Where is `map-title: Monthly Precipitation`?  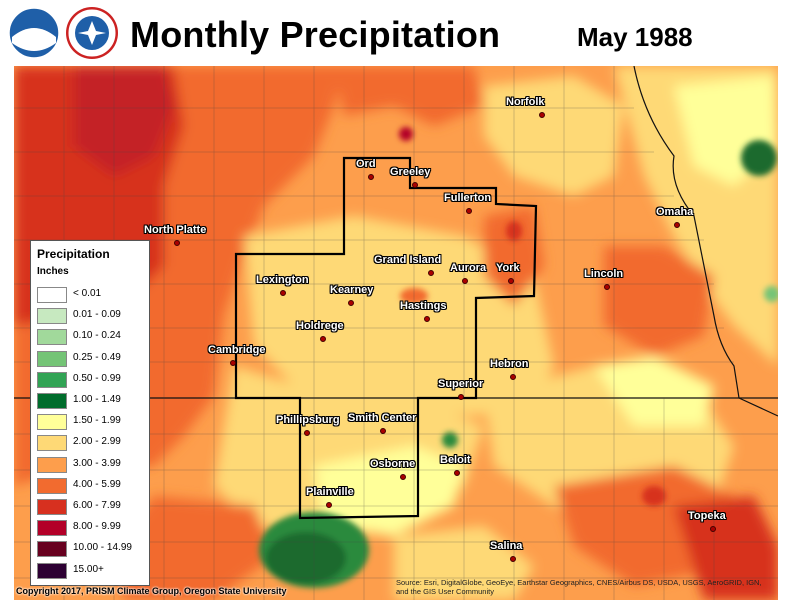 map-title: Monthly Precipitation is located at coordinates (315, 34).